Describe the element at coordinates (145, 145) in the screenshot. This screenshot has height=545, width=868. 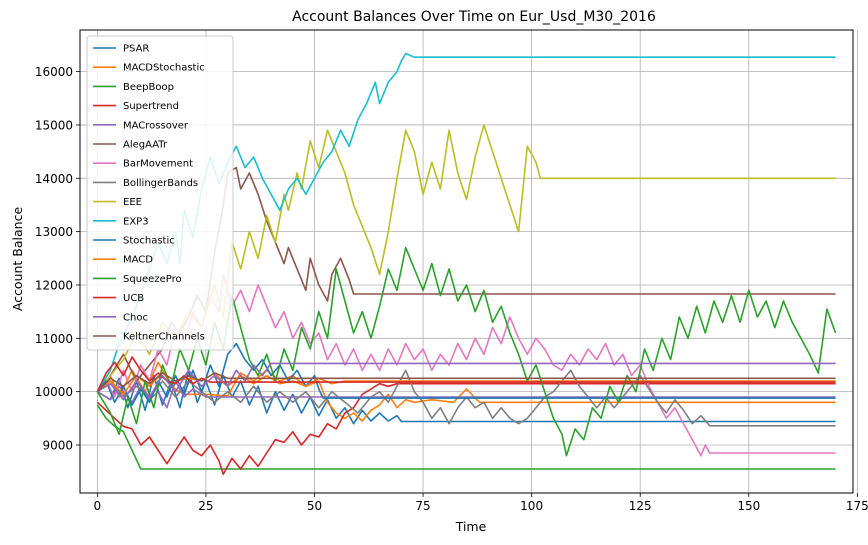
I see `legend-label: AlegAATr` at that location.